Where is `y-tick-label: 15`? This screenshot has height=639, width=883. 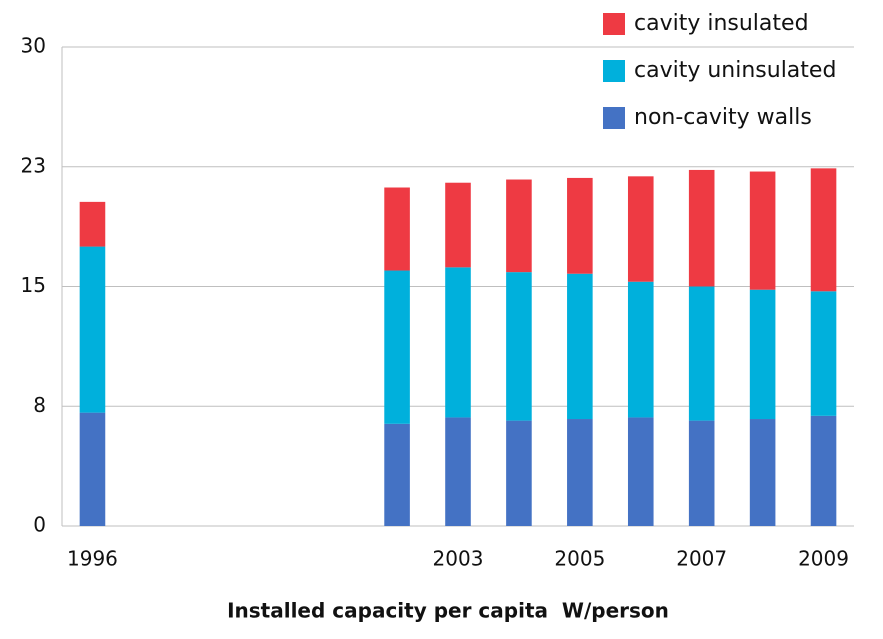
y-tick-label: 15 is located at coordinates (33, 285).